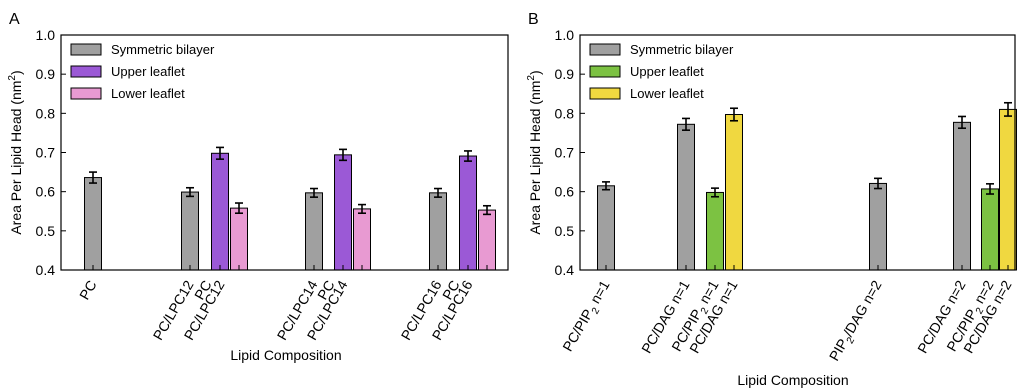  I want to click on x-tick-label: PC/PIP2 n=1, so click(587, 316).